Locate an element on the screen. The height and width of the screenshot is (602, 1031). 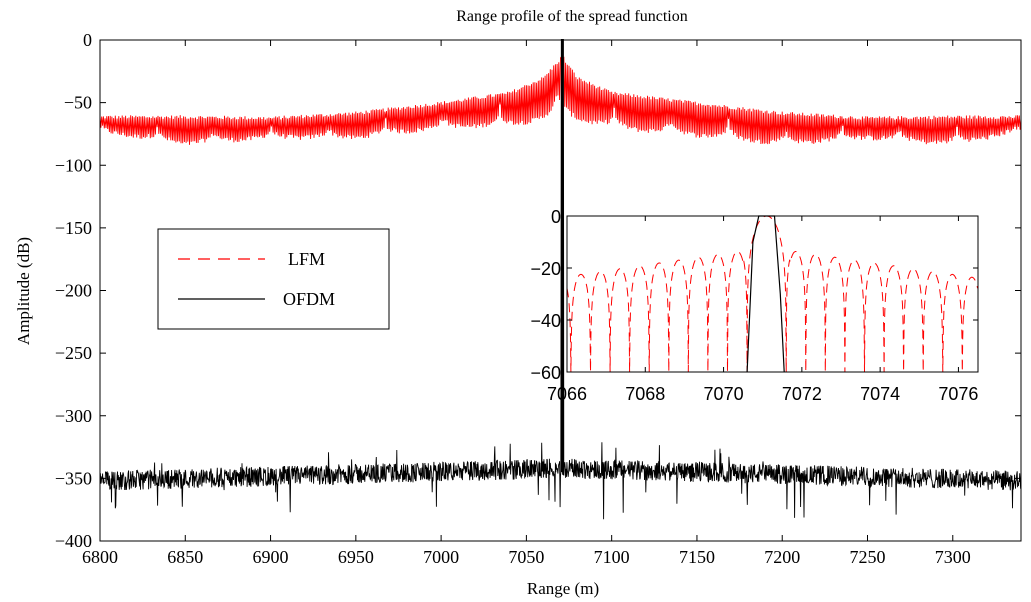
inset-y-tick-label: −40 is located at coordinates (545, 321).